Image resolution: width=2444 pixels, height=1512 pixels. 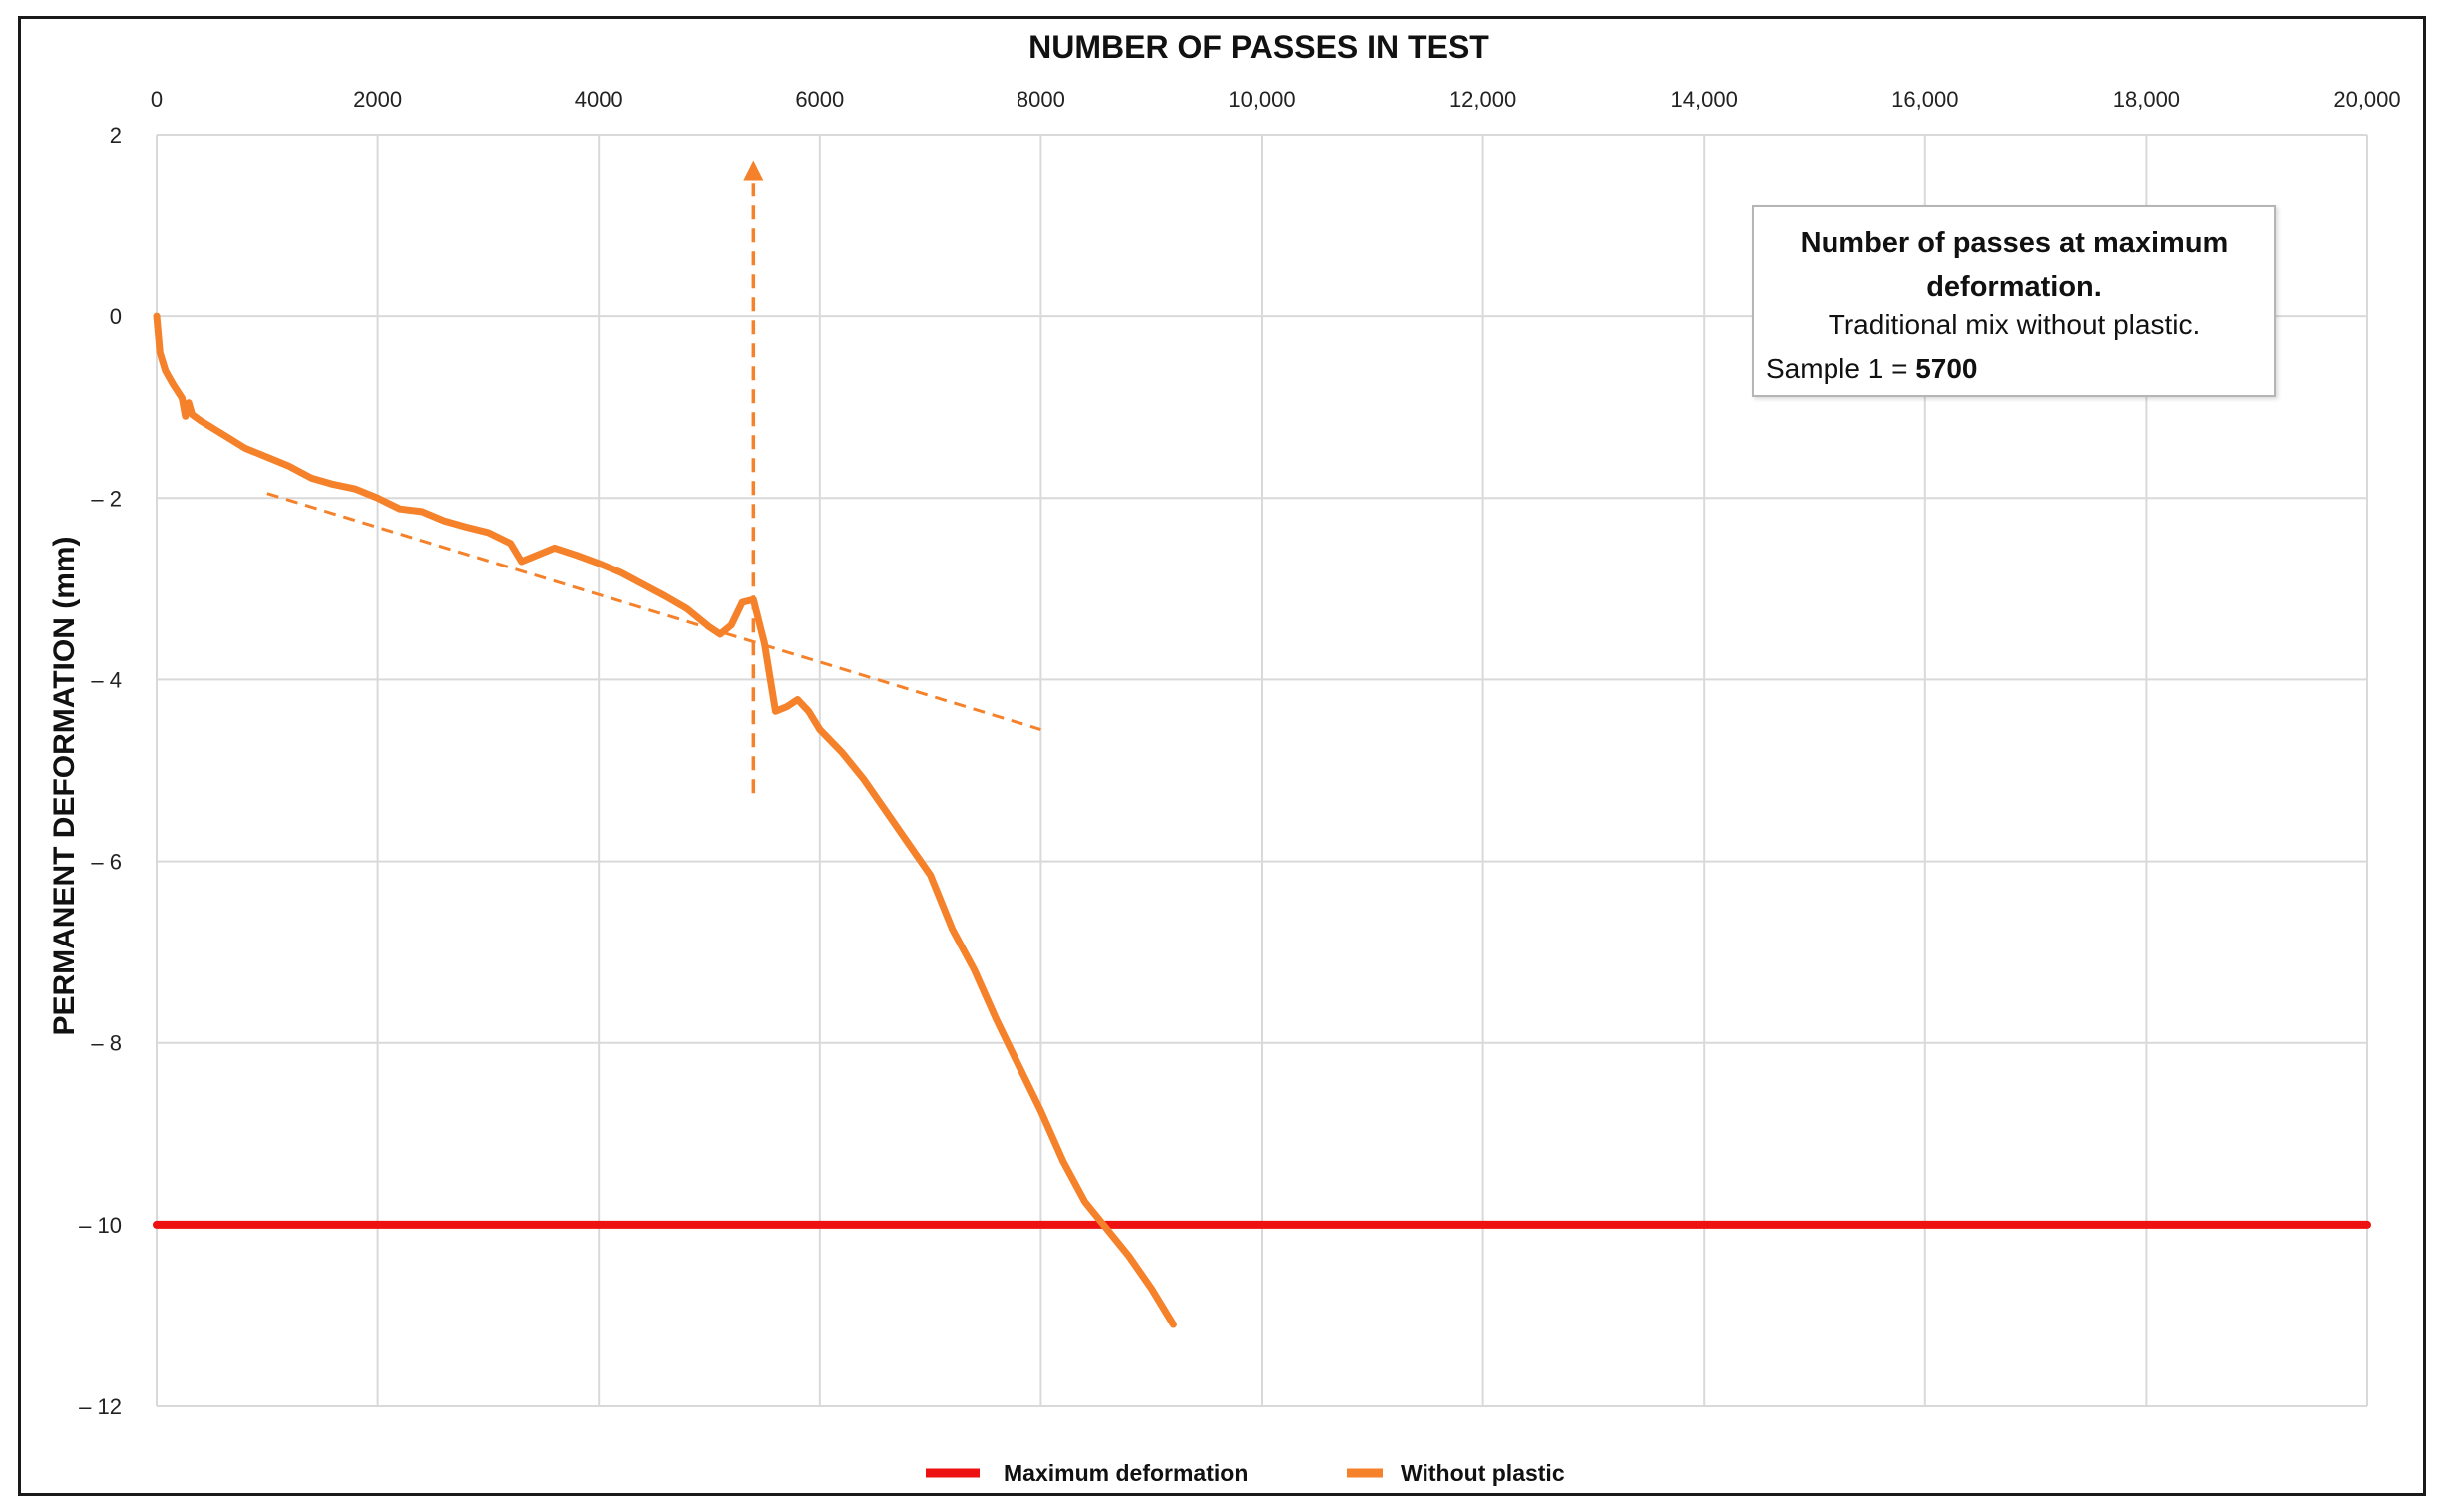 I want to click on x-tick-label: 0, so click(x=157, y=99).